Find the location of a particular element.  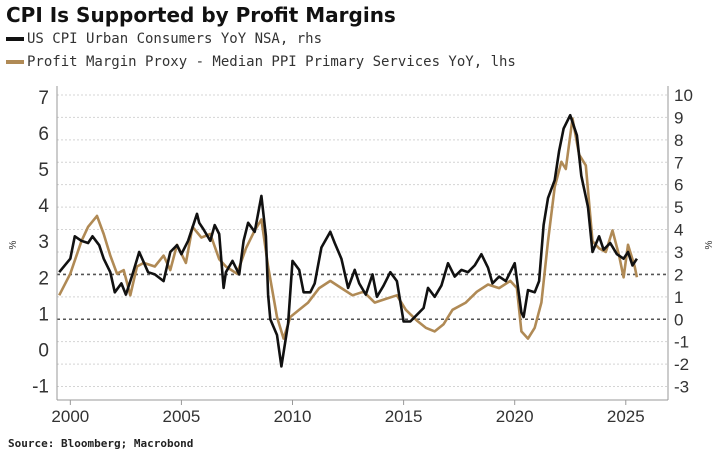

x-tick-label: 2005 is located at coordinates (182, 416).